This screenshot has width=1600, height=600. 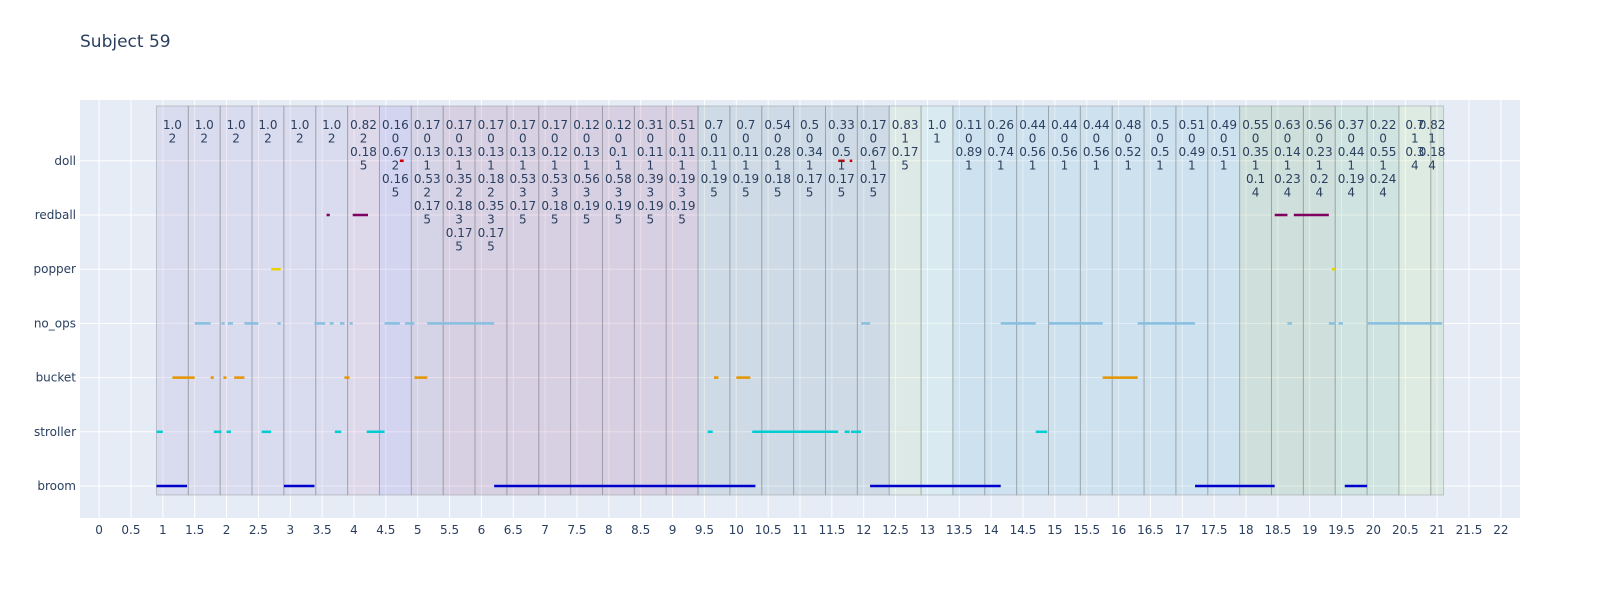 I want to click on x-tick-label: 9, so click(x=673, y=530).